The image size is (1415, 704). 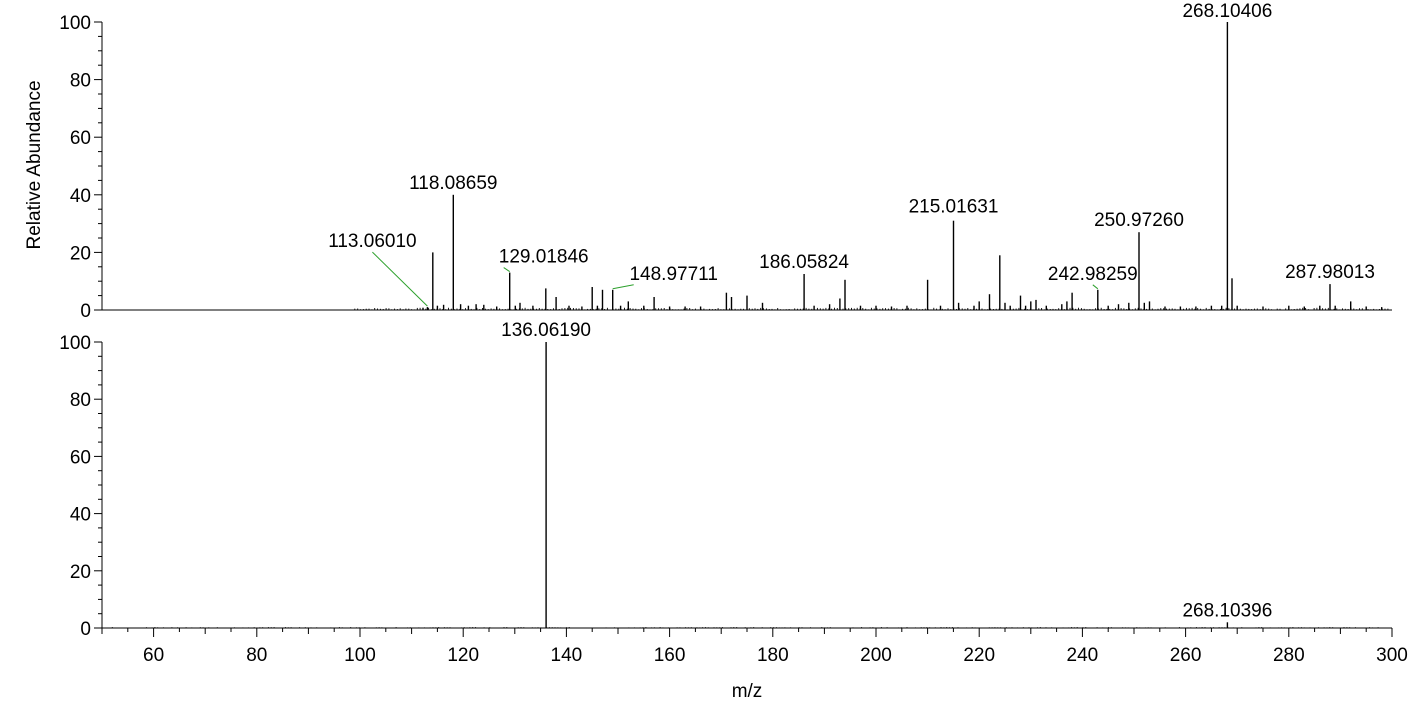 I want to click on x-tick-label: 80, so click(x=256, y=655).